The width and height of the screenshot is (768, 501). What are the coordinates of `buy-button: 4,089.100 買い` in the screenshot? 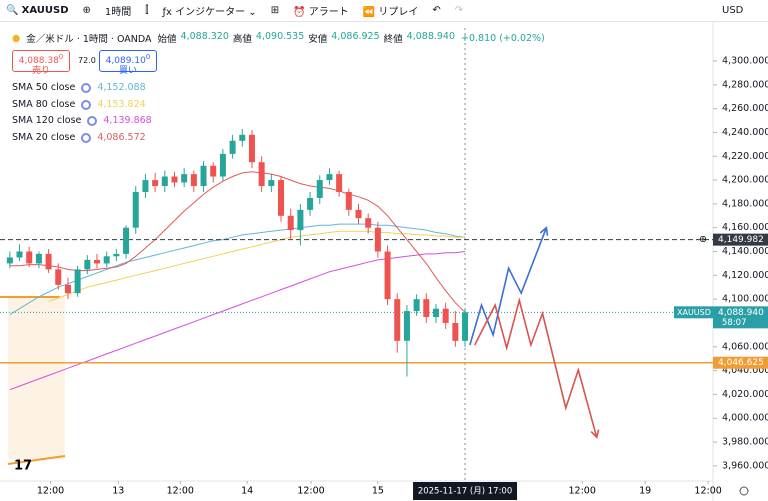 It's located at (128, 63).